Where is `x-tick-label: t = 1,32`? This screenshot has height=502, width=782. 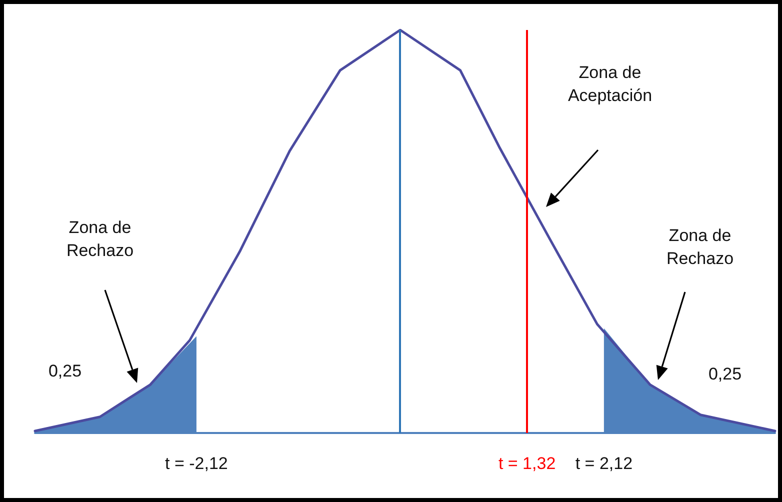 x-tick-label: t = 1,32 is located at coordinates (527, 463).